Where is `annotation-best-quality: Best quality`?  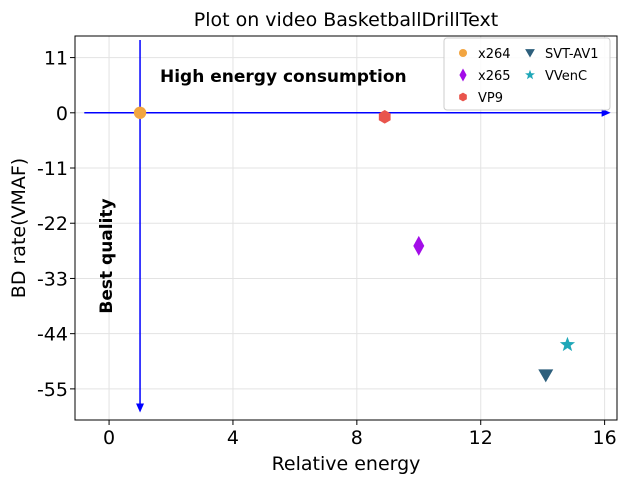 annotation-best-quality: Best quality is located at coordinates (107, 255).